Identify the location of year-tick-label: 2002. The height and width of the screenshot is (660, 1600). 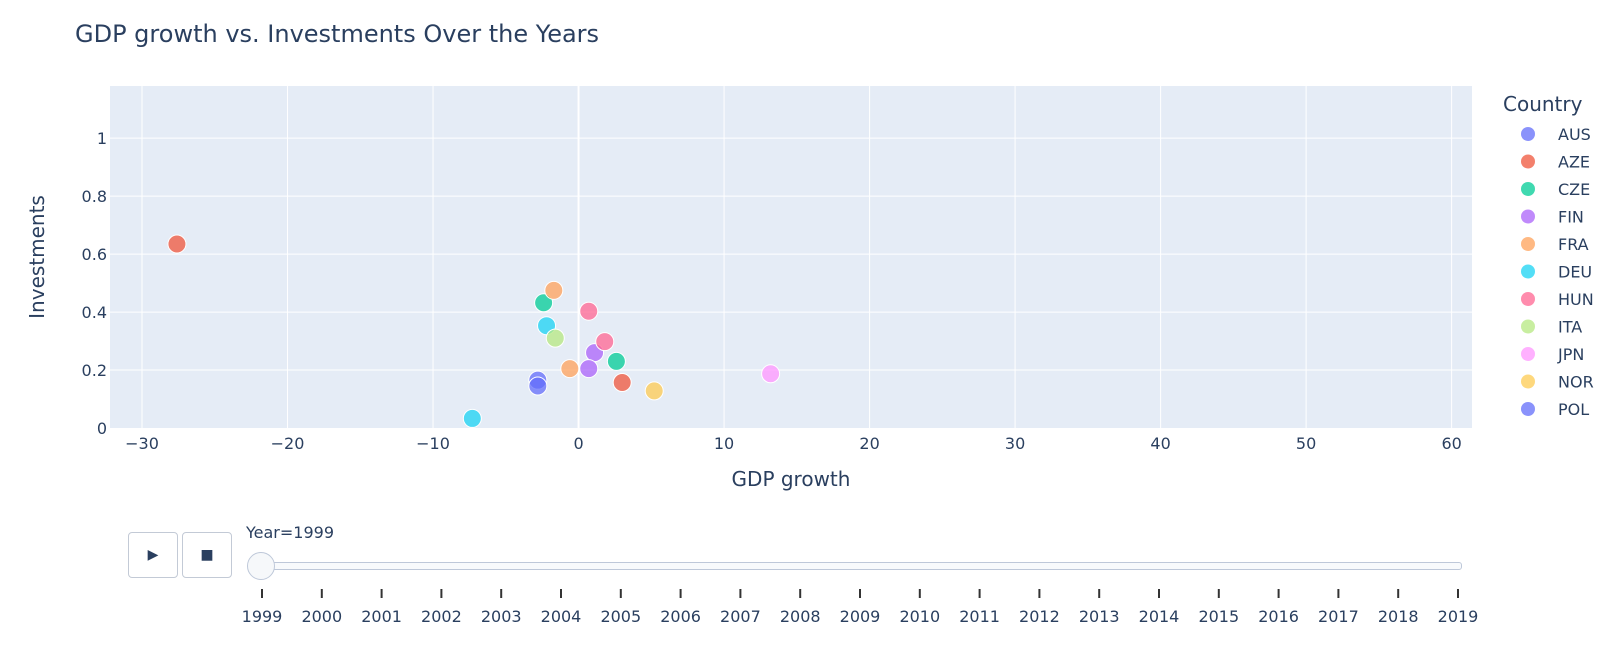
(441, 616).